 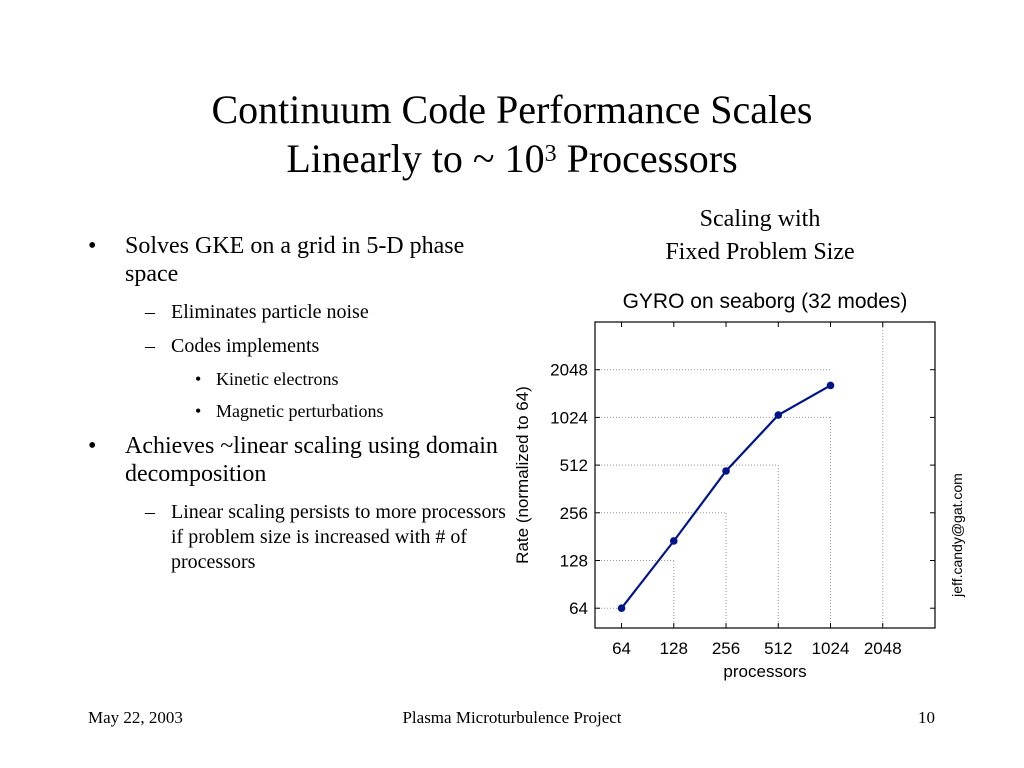 What do you see at coordinates (522, 475) in the screenshot?
I see `y-axis-label: Rate (normalized to 64)` at bounding box center [522, 475].